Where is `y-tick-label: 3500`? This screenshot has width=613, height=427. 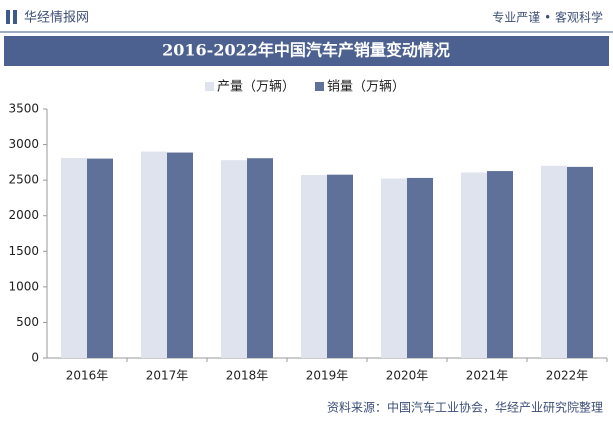
y-tick-label: 3500 is located at coordinates (23, 109).